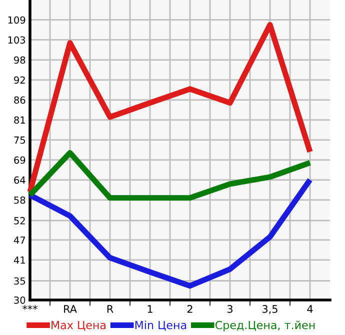  What do you see at coordinates (229, 309) in the screenshot?
I see `x-tick-label: 3` at bounding box center [229, 309].